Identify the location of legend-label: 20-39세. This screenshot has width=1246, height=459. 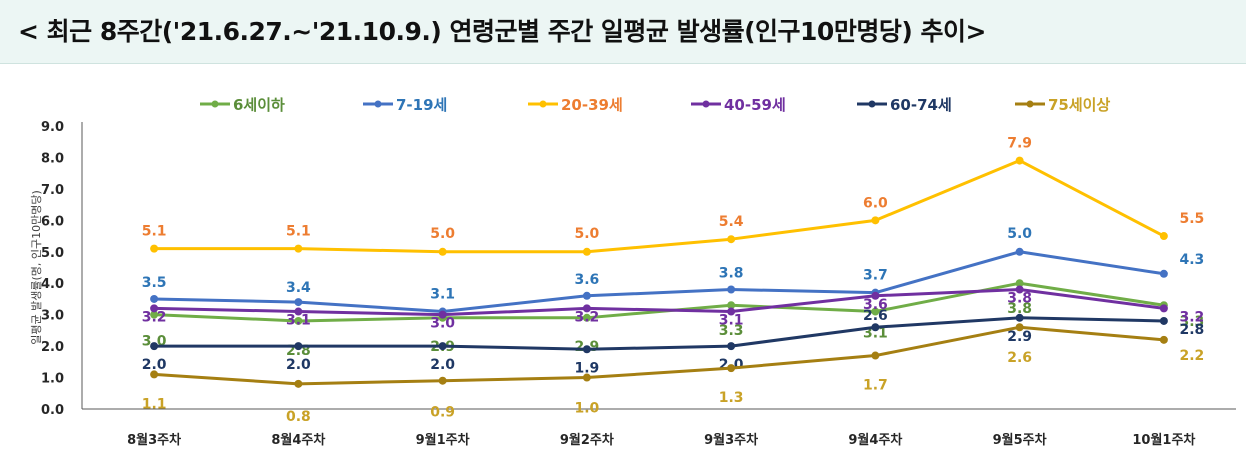
(592, 105).